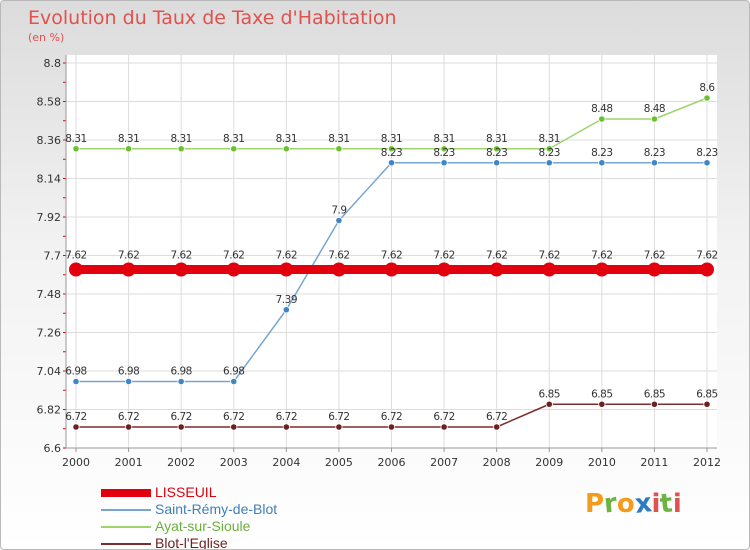 This screenshot has height=550, width=750. I want to click on logo-letter: P, so click(595, 504).